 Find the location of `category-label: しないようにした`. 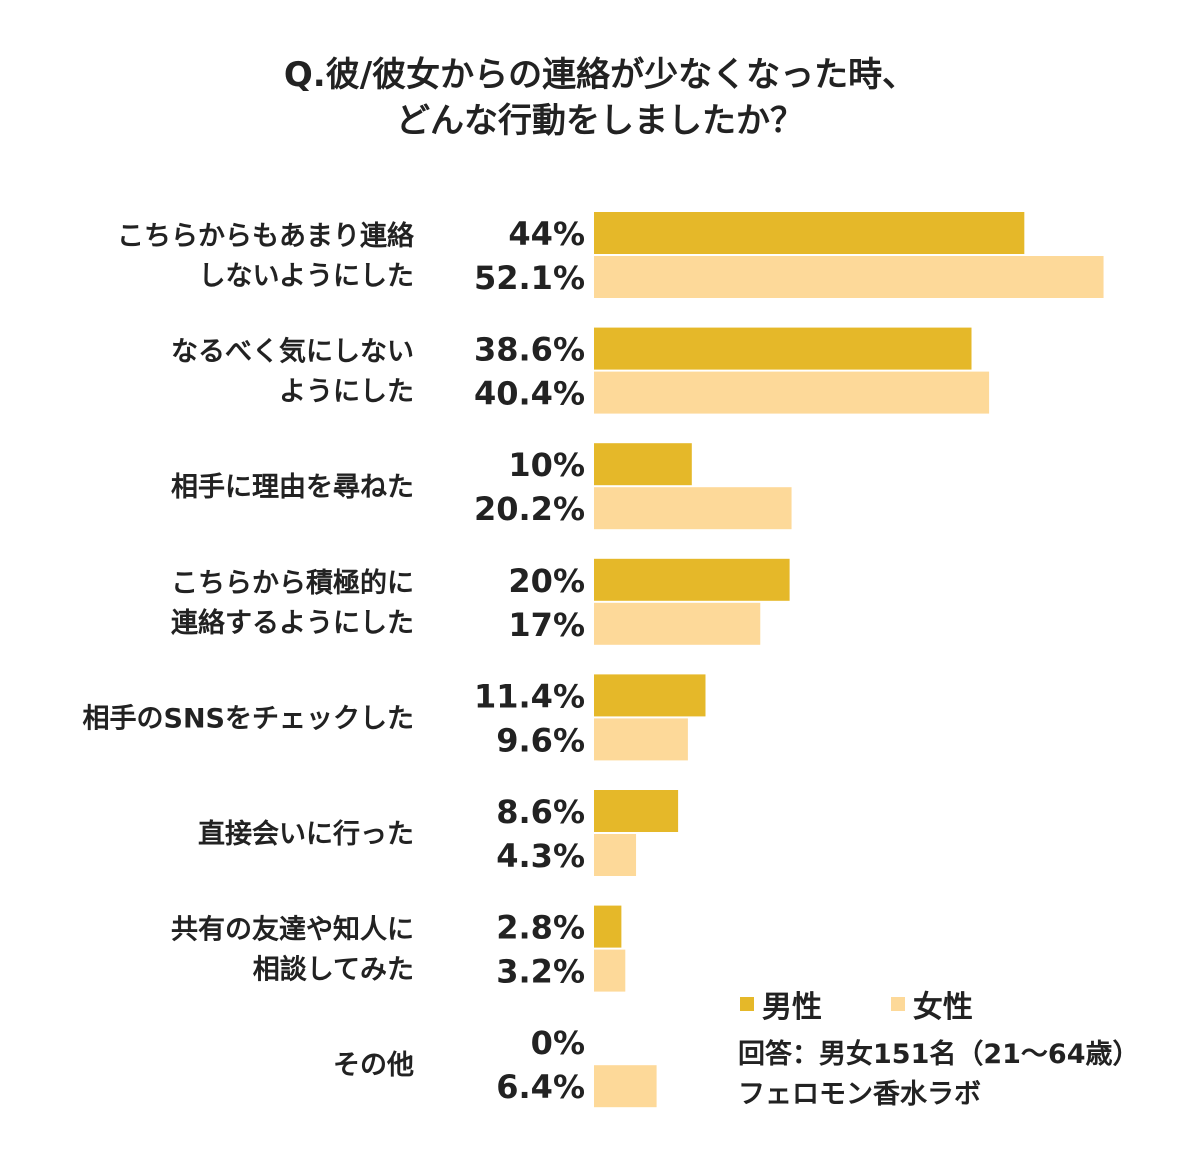

category-label: しないようにした is located at coordinates (306, 276).